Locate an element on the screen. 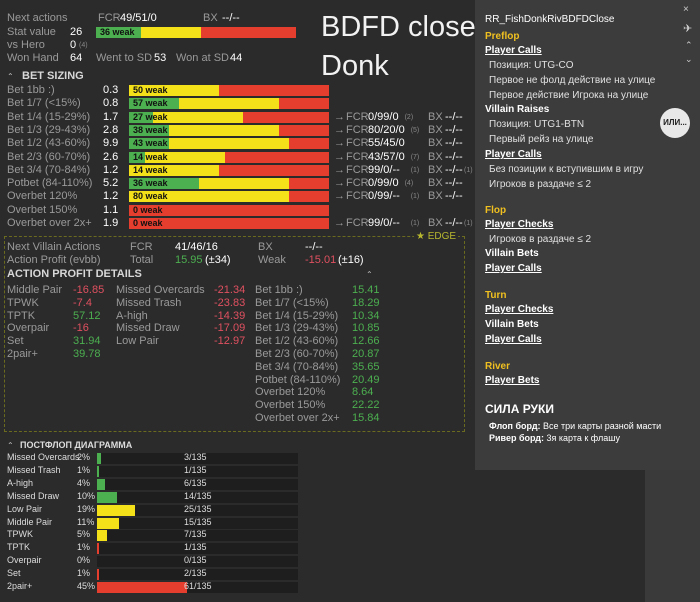 The width and height of the screenshot is (700, 602). bet-row-value: 1.7 is located at coordinates (111, 116).